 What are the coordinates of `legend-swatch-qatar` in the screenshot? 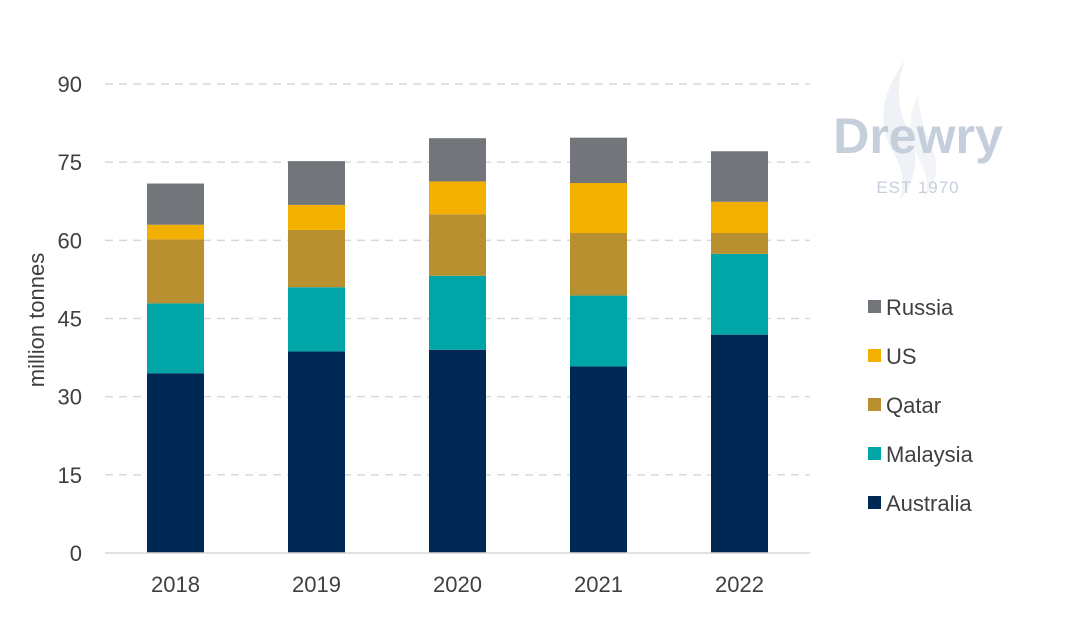 It's located at (874, 404).